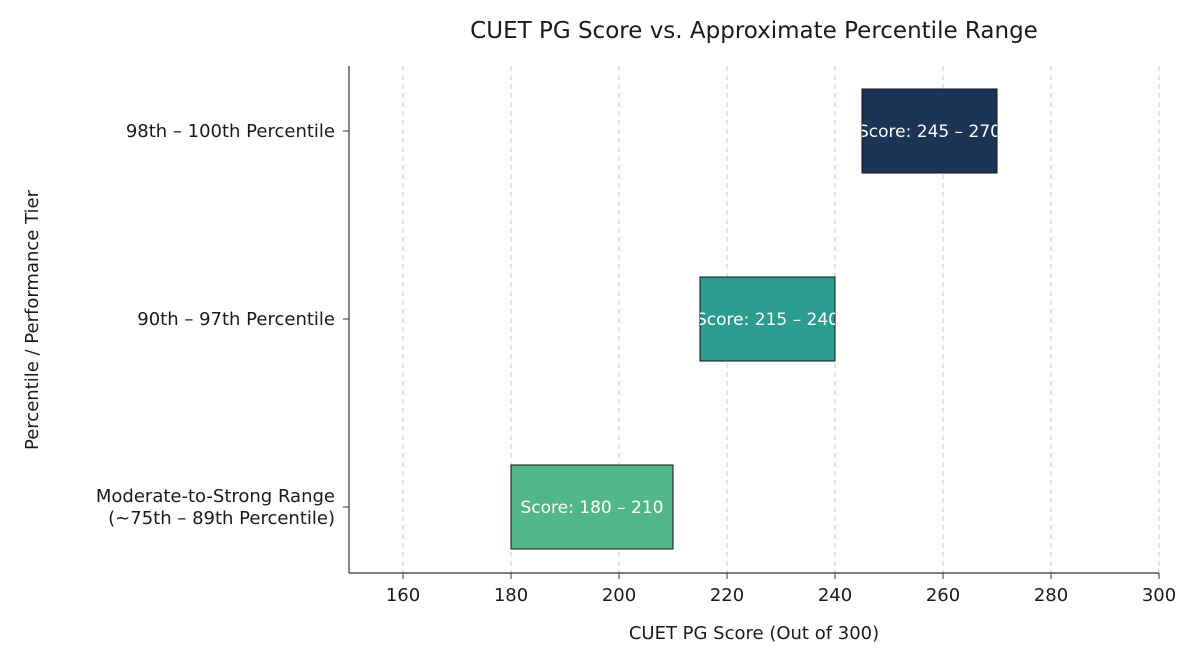  Describe the element at coordinates (32, 319) in the screenshot. I see `y-axis-label: Percentile / Performance Tier` at that location.